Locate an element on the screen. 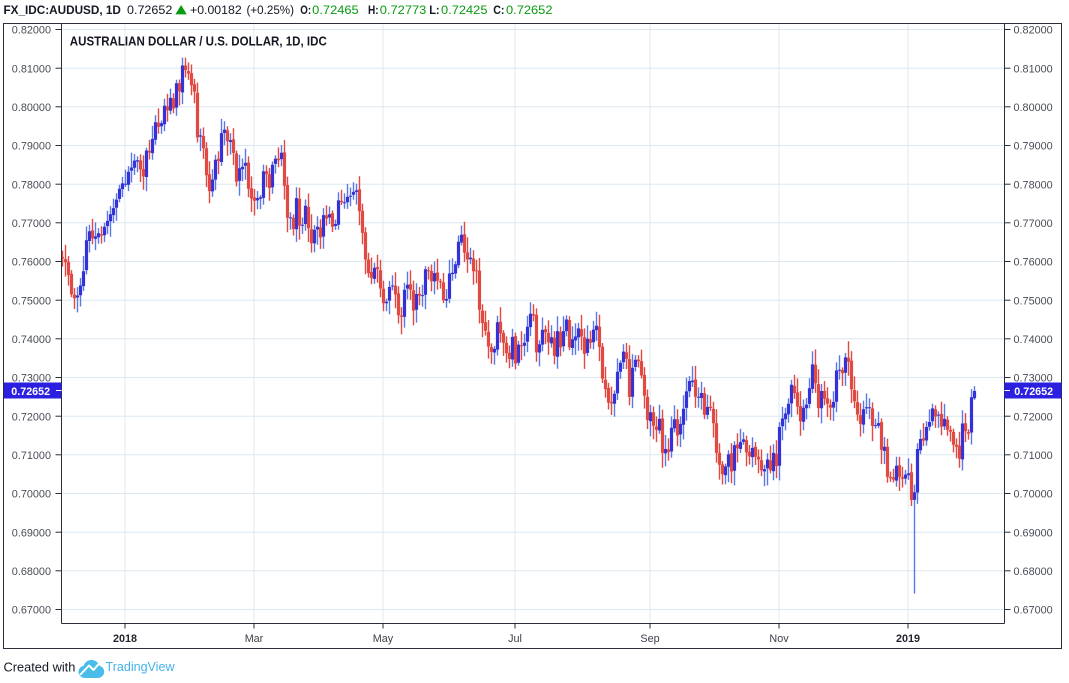 This screenshot has height=683, width=1069. svg-text: TradingView is located at coordinates (141, 666).